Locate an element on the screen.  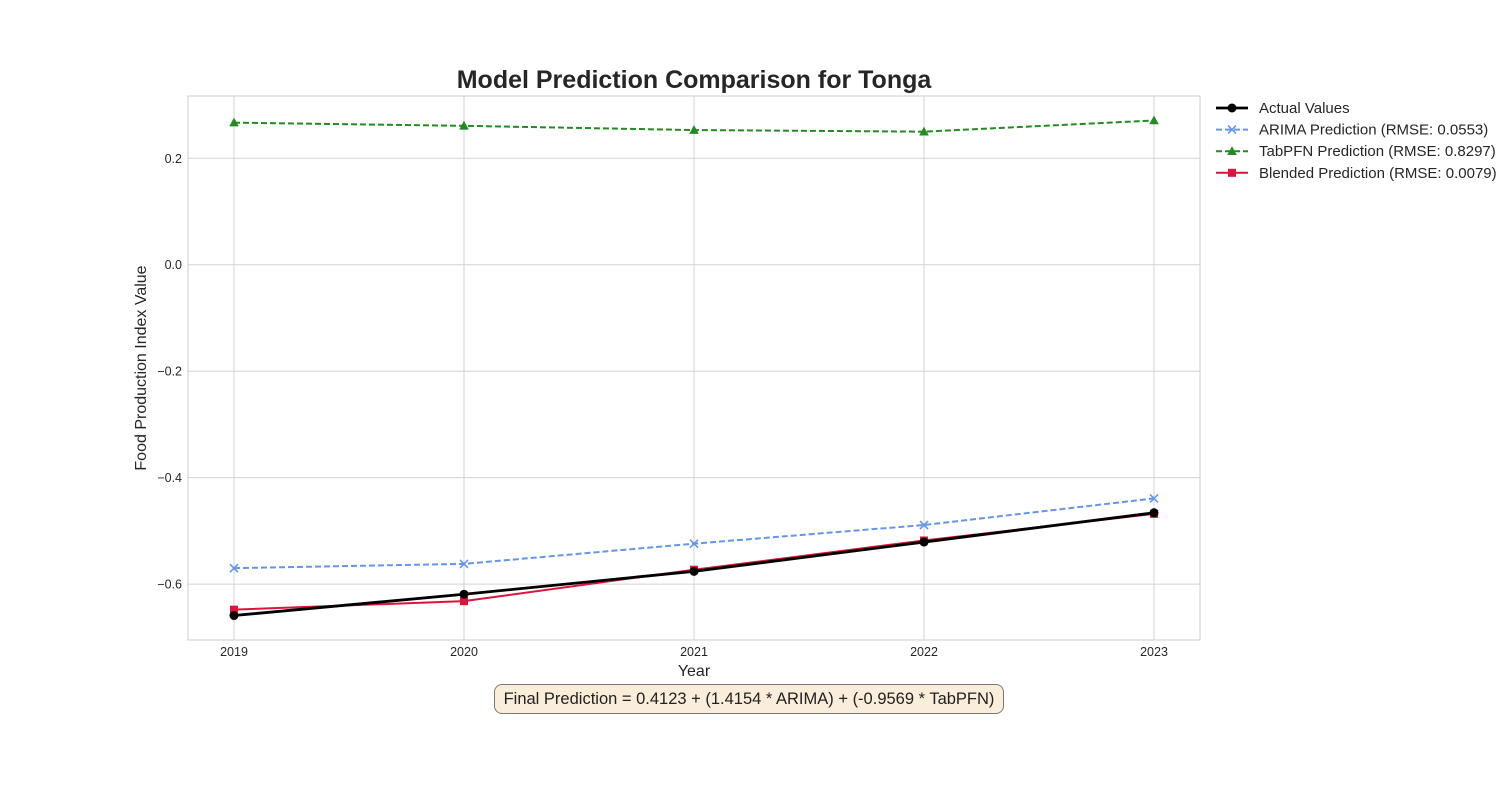
x-tick-labels: 2019 2020 2021 2022 2023 is located at coordinates (694, 652).